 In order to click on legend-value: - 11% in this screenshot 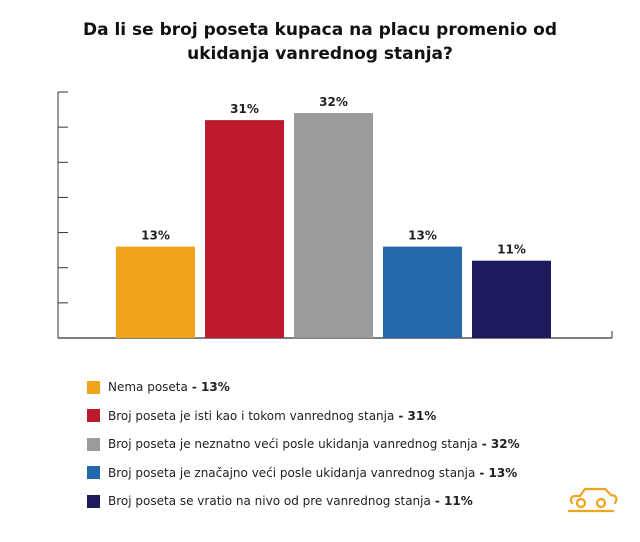, I will do `click(453, 501)`.